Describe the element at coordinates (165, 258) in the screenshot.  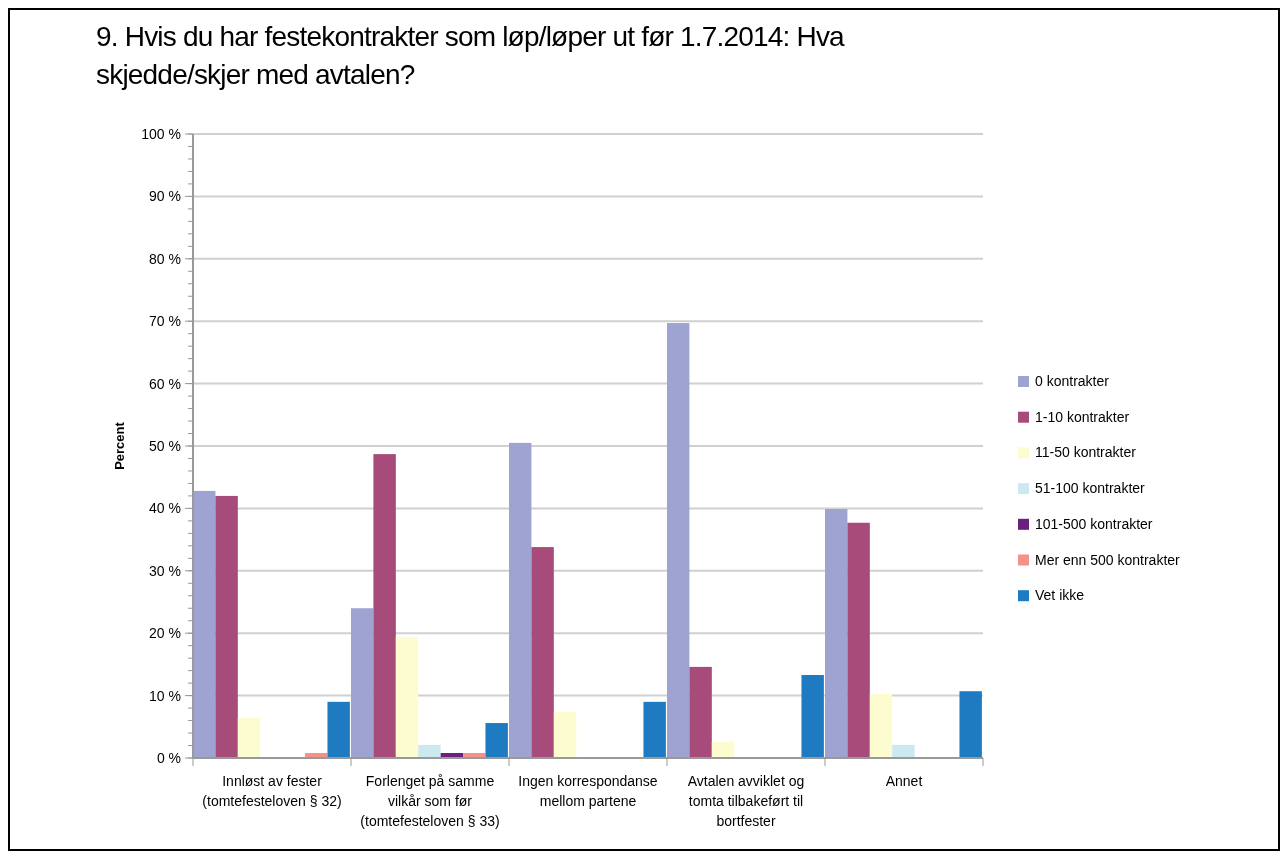
I see `y-tick-label: 80 %` at that location.